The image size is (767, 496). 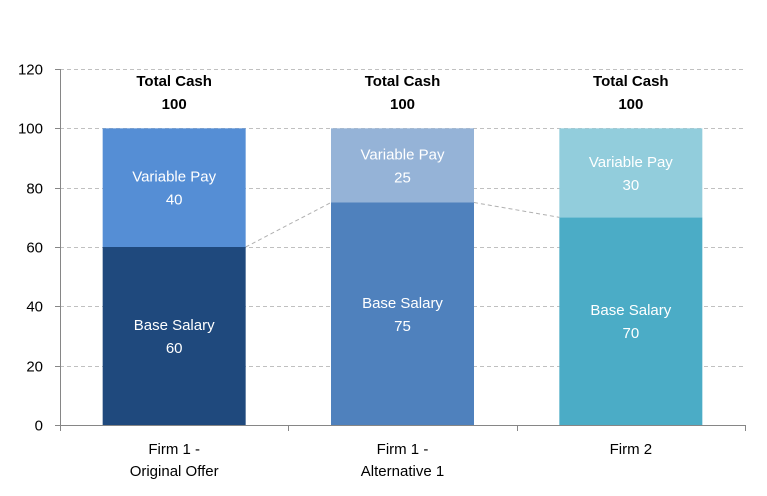 I want to click on data-label-value: 60, so click(x=174, y=348).